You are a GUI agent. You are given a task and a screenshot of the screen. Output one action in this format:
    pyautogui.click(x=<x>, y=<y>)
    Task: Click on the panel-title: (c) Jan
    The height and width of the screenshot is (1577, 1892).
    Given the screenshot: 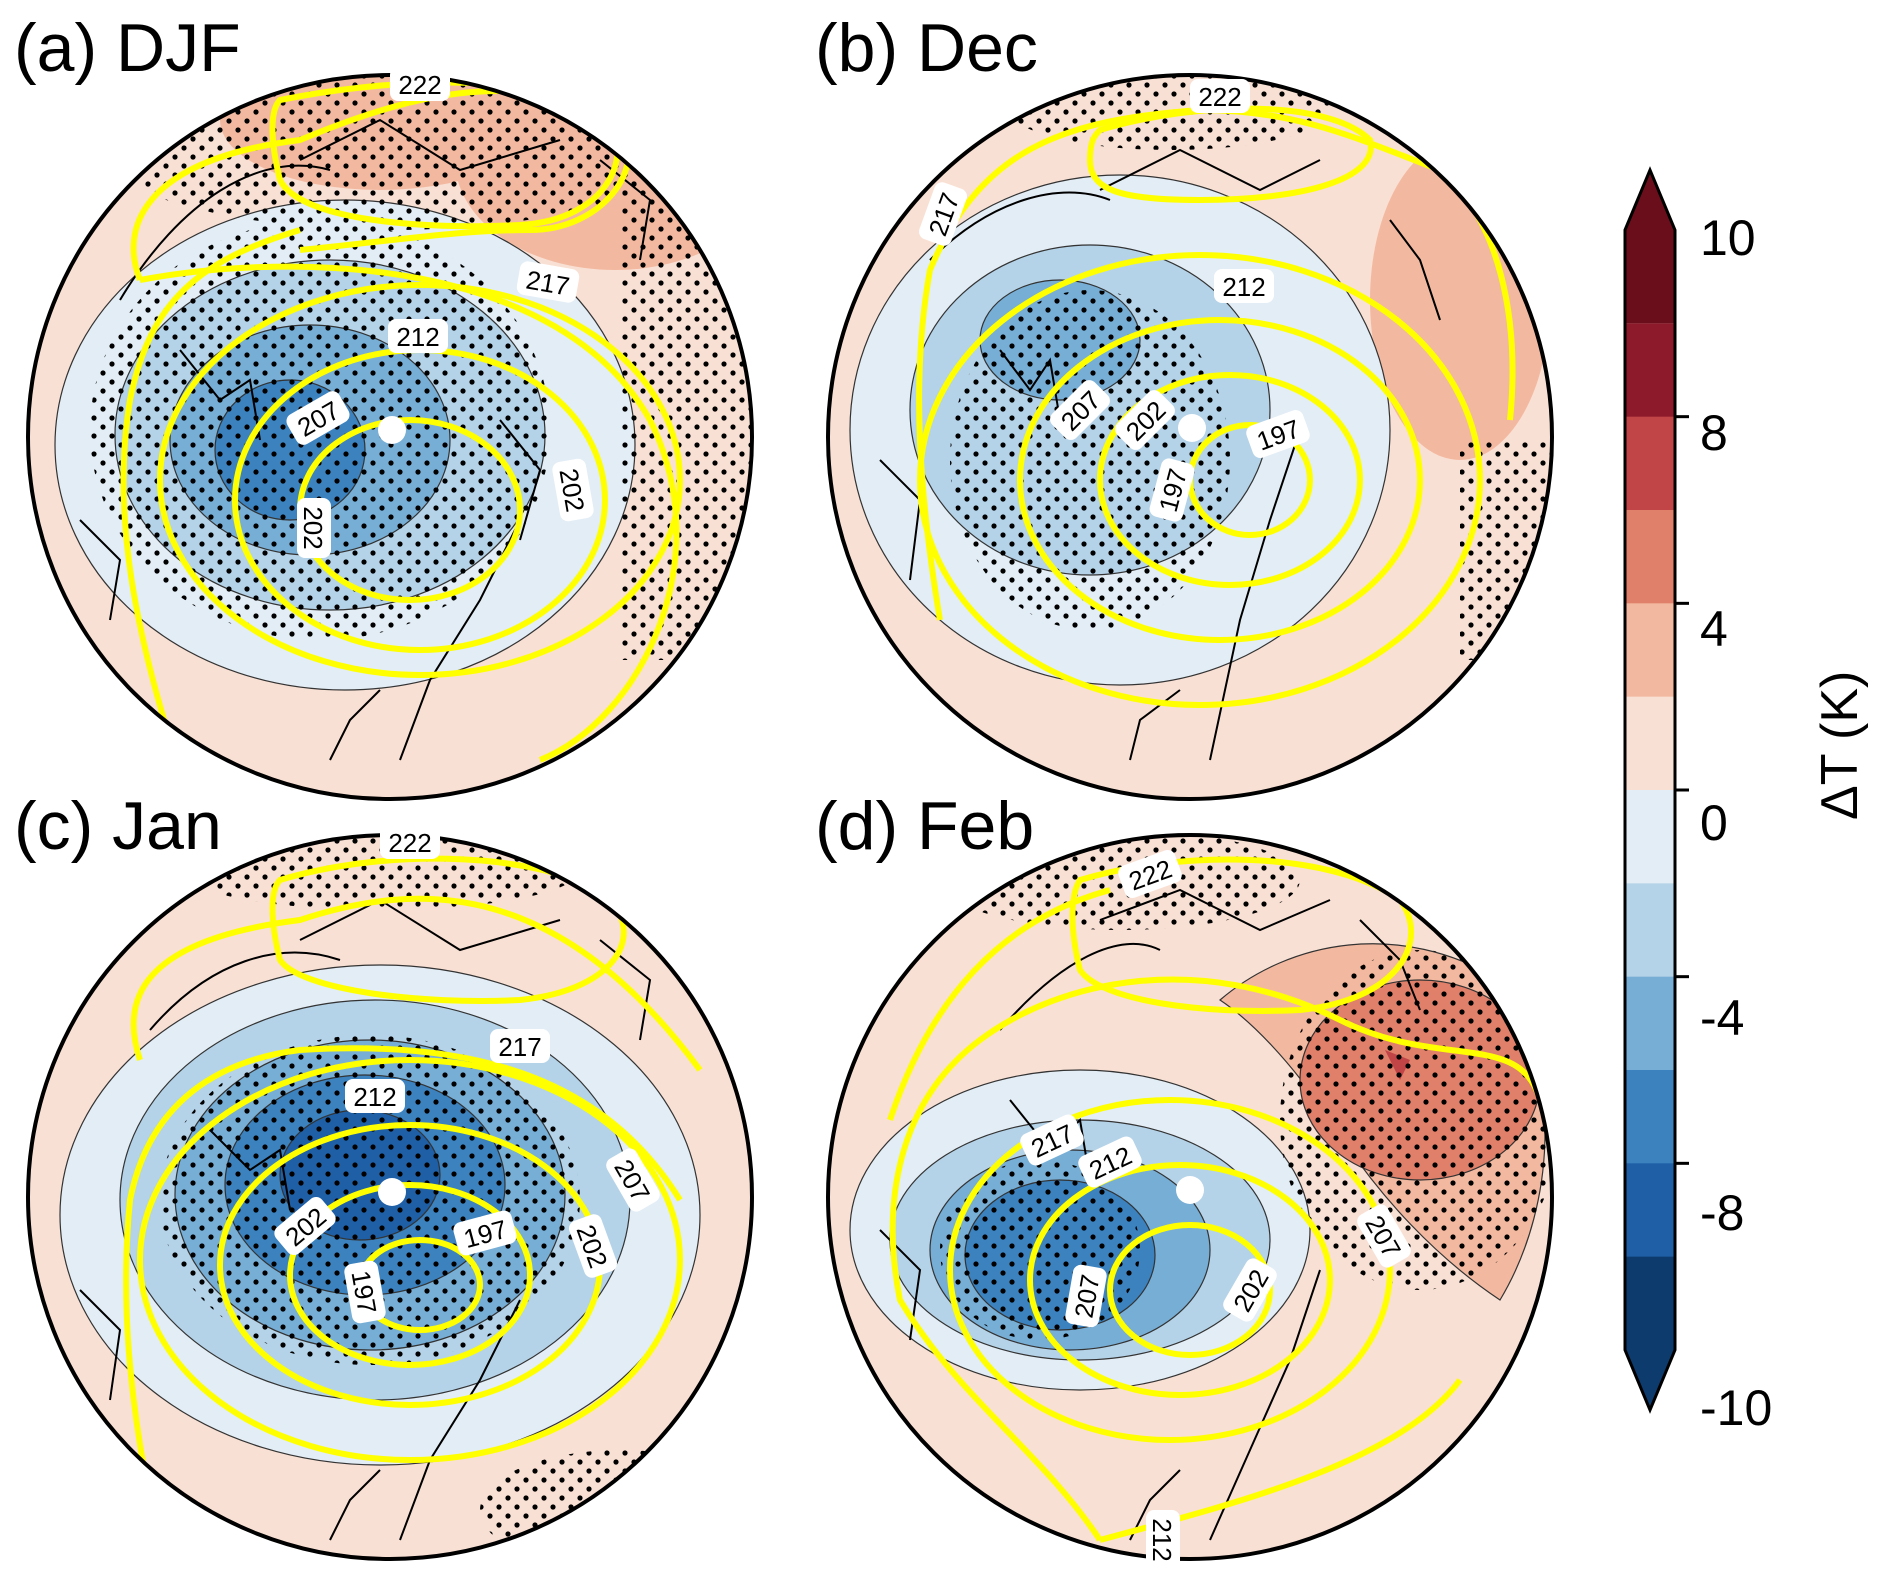 What is the action you would take?
    pyautogui.click(x=118, y=826)
    